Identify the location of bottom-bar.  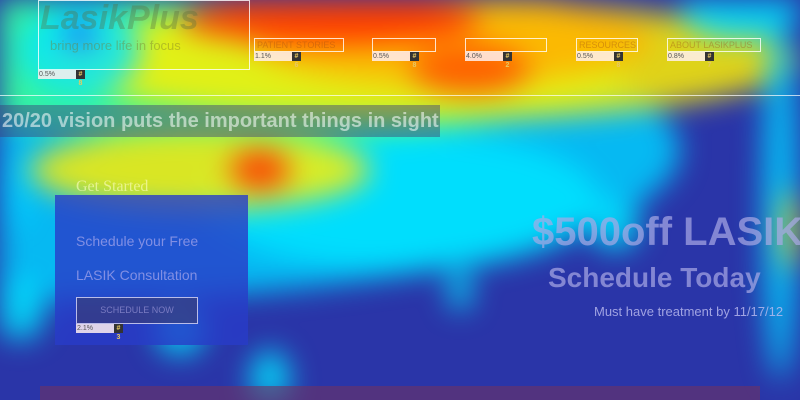
(400, 393).